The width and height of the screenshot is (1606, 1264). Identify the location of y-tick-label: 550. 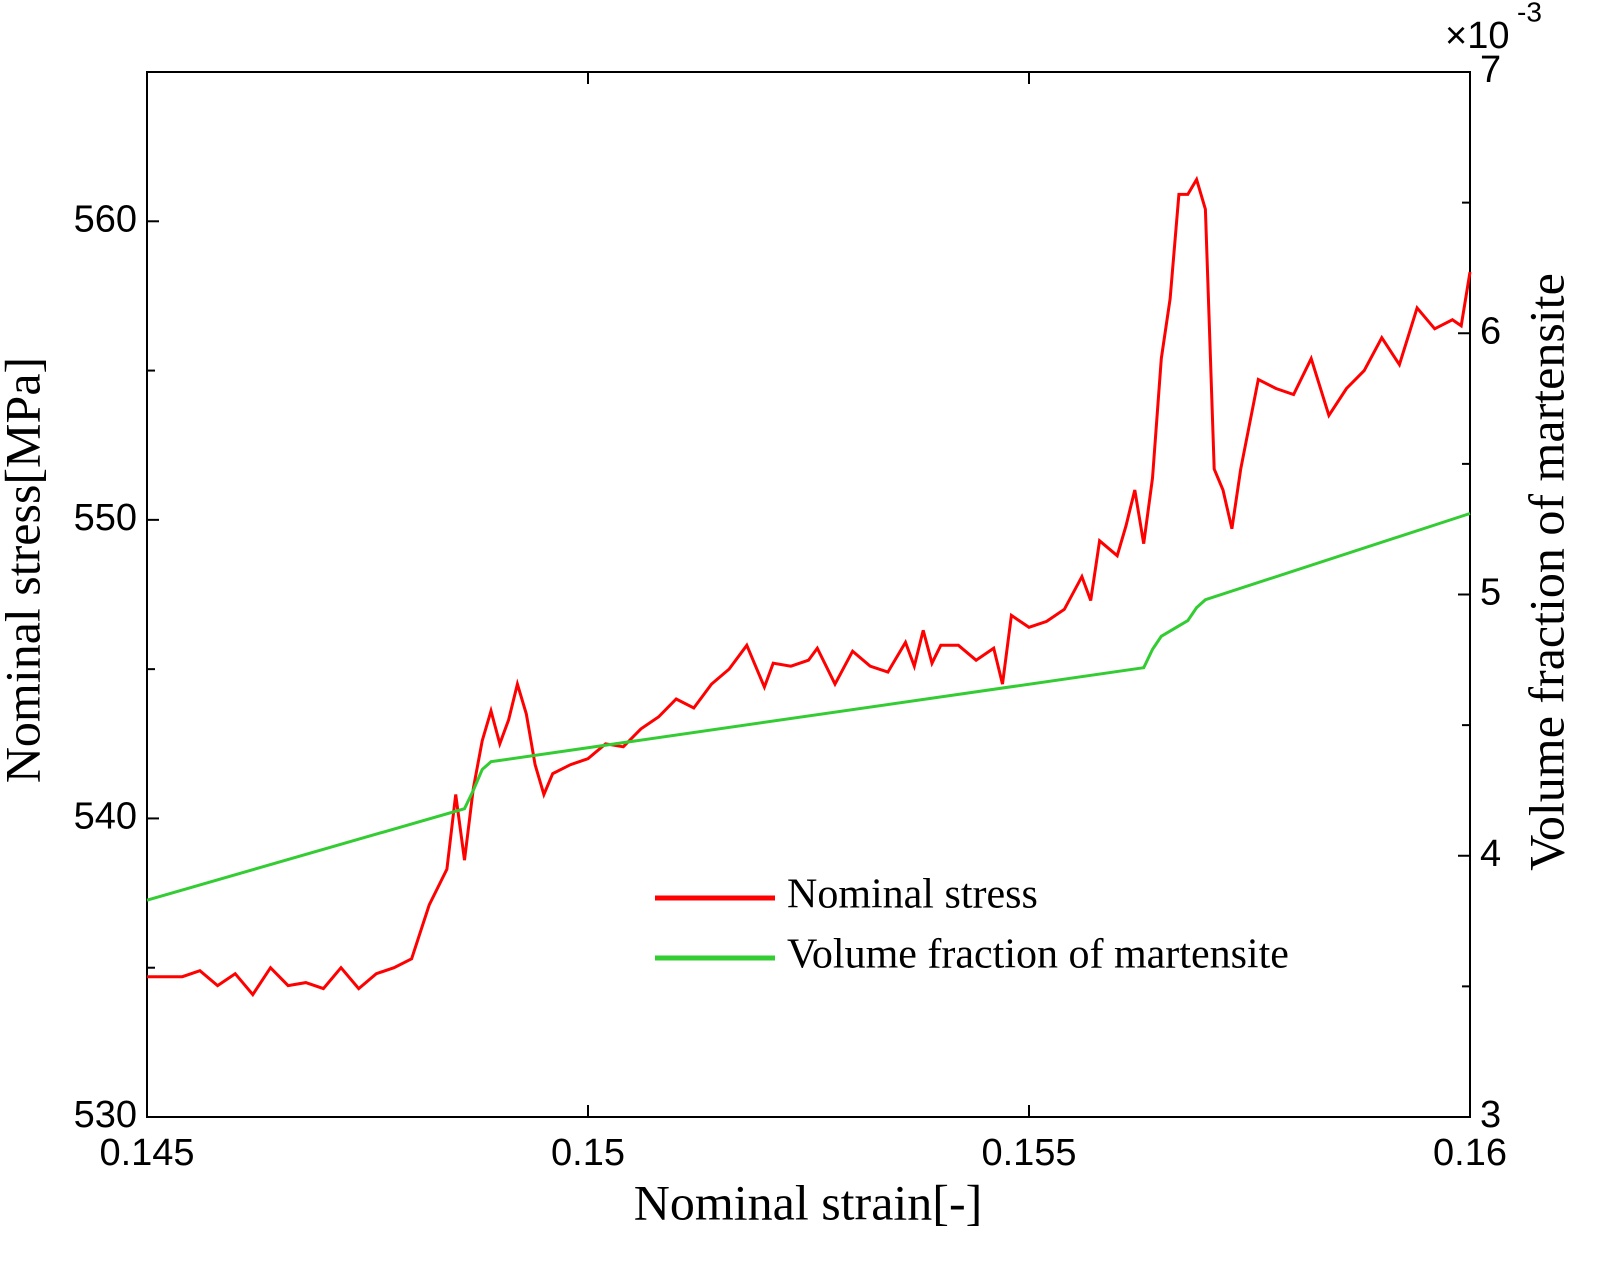
(105, 518).